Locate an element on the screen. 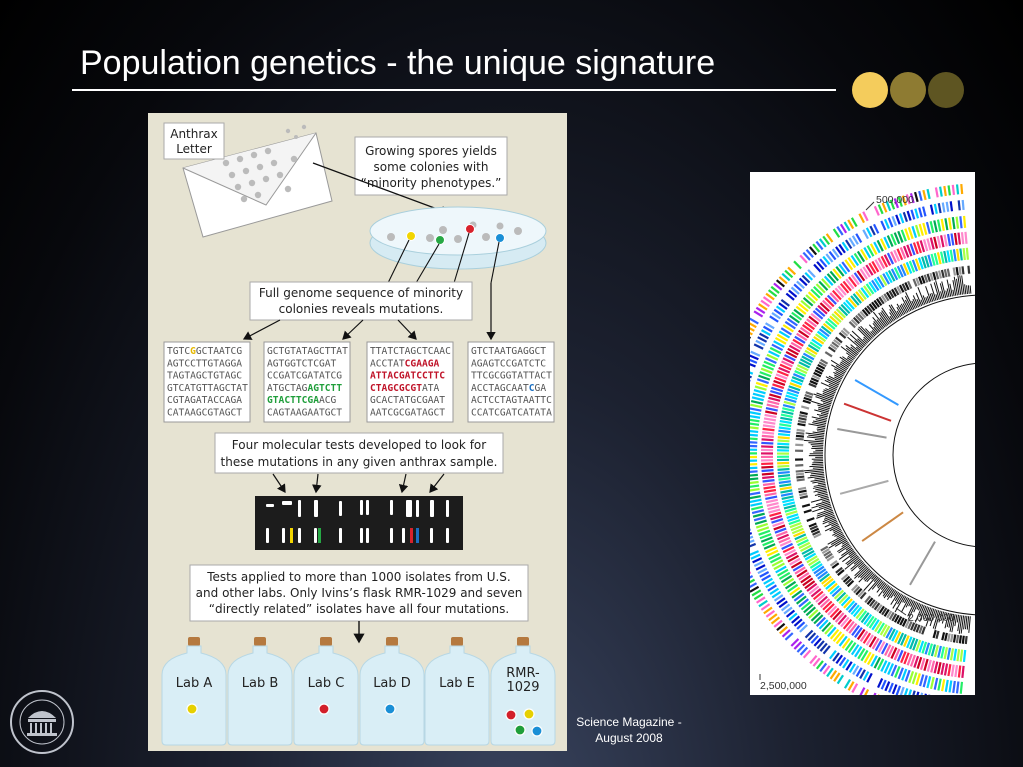 This screenshot has height=767, width=1023. envelope-label-2: Letter is located at coordinates (194, 149).